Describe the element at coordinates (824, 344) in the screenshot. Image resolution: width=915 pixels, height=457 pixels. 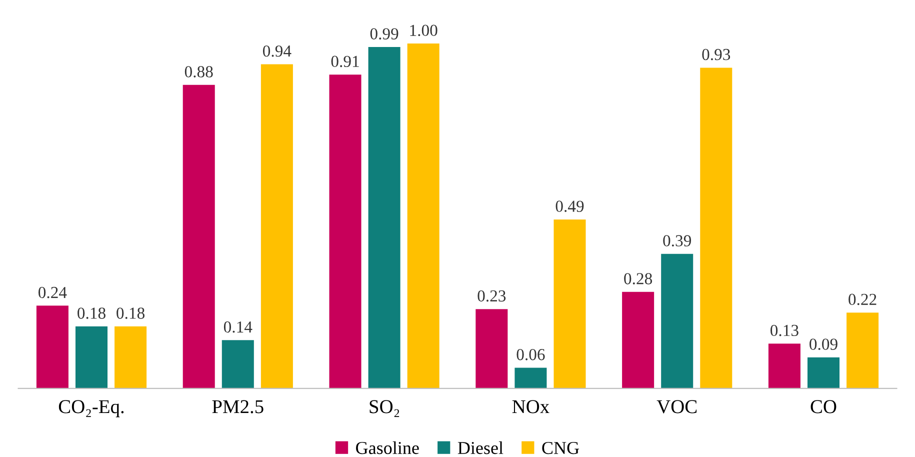
I see `data-label: 0.09` at that location.